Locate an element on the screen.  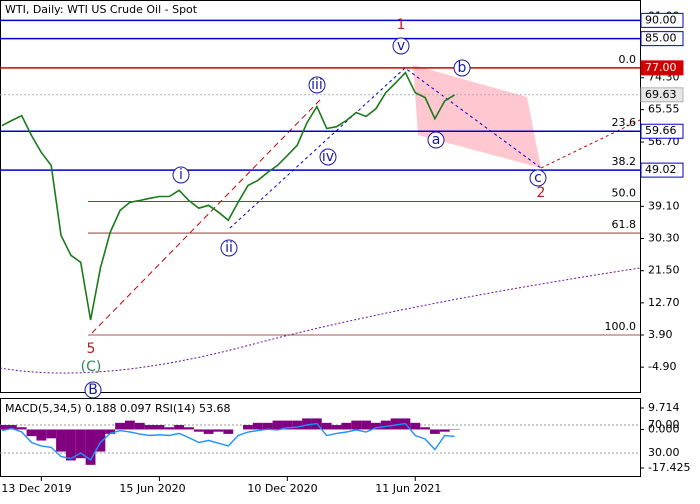
wave-label: iv is located at coordinates (328, 157).